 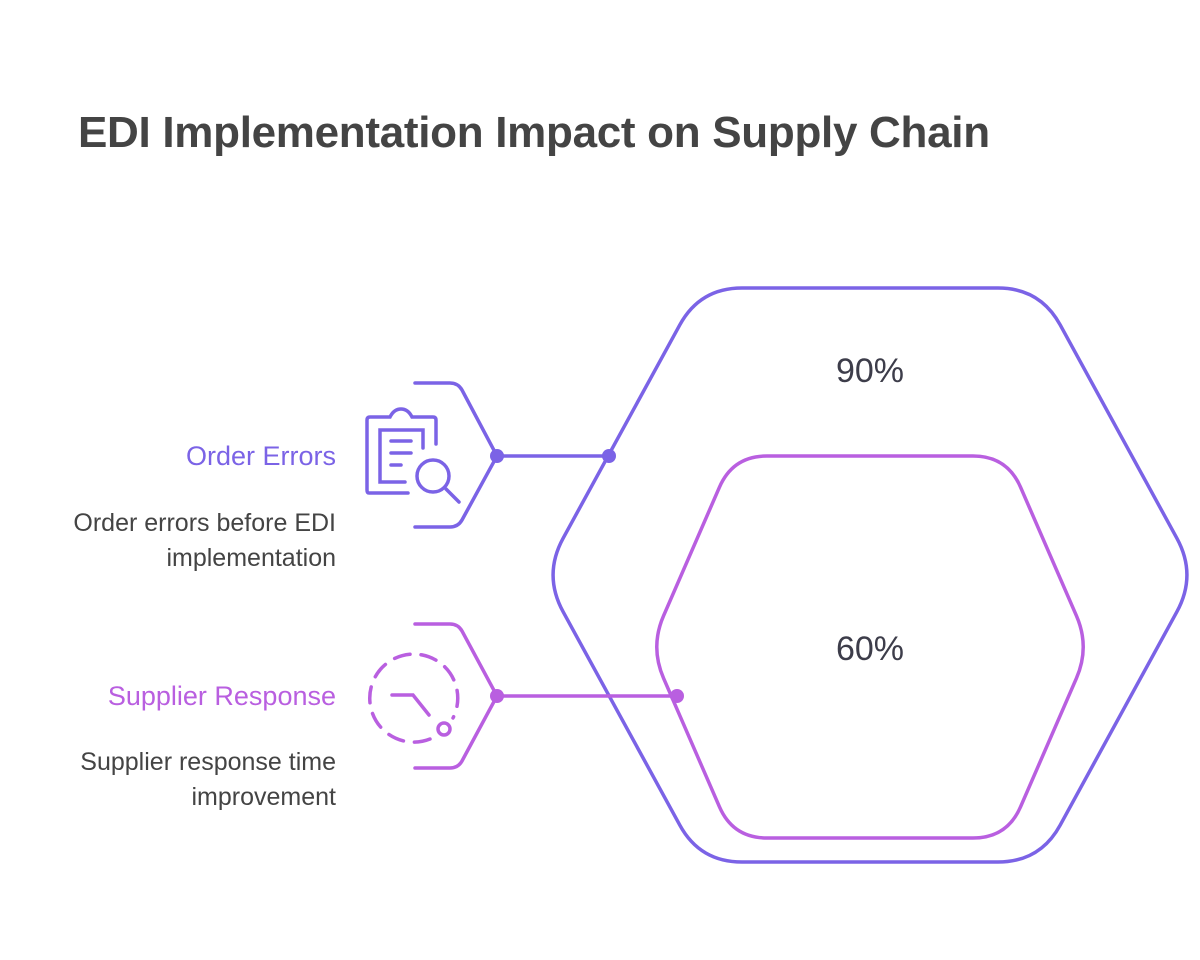 I want to click on clipboard-search-icon, so click(x=413, y=455).